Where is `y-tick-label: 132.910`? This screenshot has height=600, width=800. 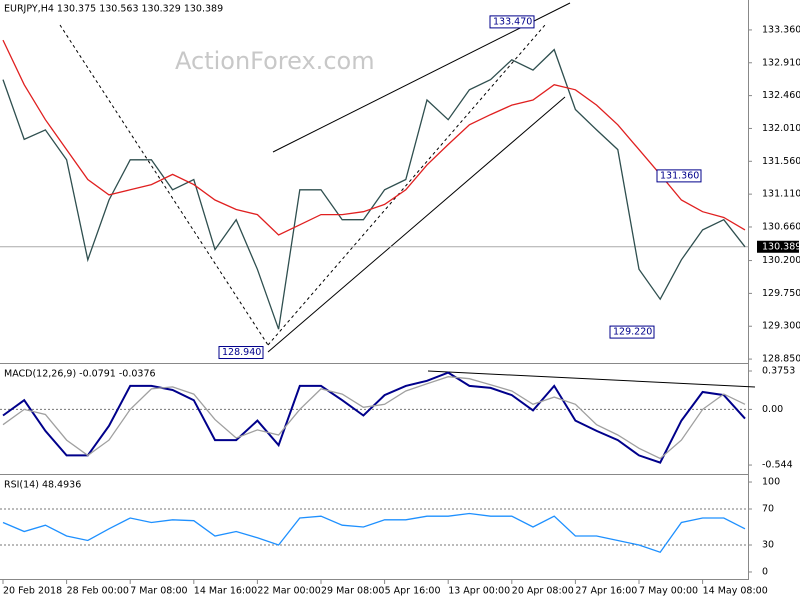
y-tick-label: 132.910 is located at coordinates (781, 62).